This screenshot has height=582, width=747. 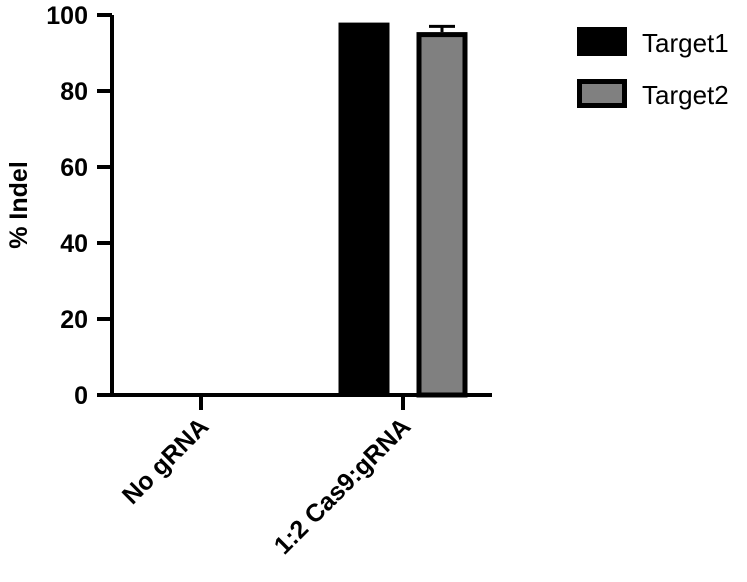 I want to click on legend-swatch-target1, so click(x=602, y=41).